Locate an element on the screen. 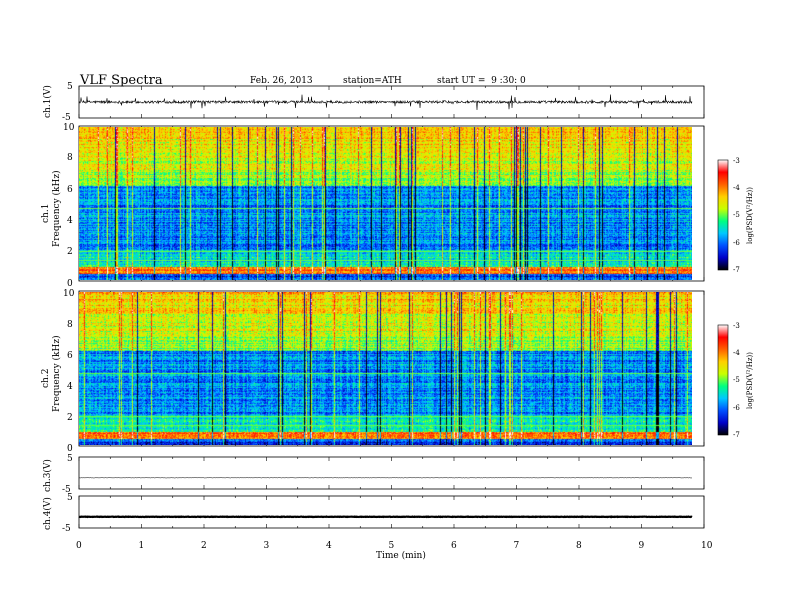 The height and width of the screenshot is (612, 792). ch1-ytick-0: 0 is located at coordinates (70, 284).